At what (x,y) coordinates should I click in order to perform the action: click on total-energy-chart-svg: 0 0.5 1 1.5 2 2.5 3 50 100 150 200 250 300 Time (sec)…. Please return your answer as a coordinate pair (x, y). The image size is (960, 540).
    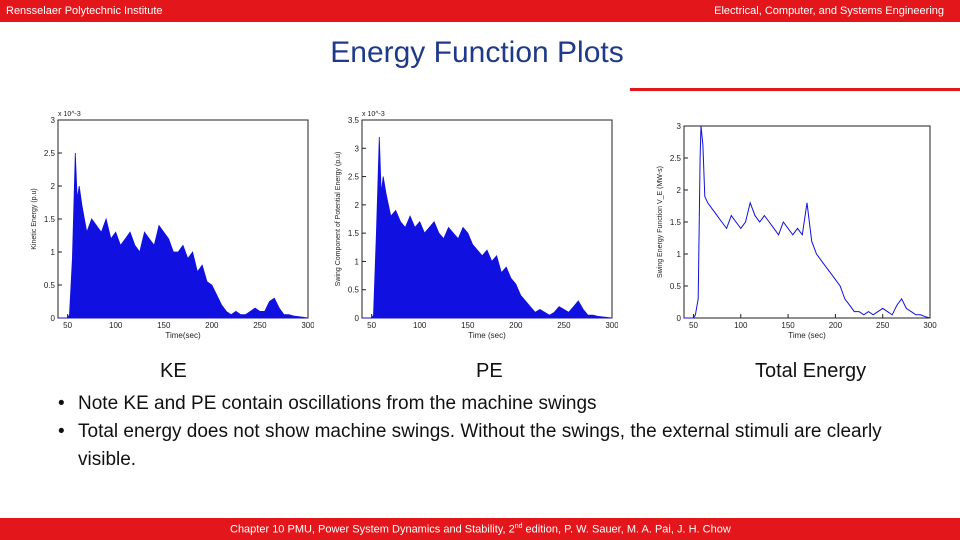
    Looking at the image, I should click on (797, 231).